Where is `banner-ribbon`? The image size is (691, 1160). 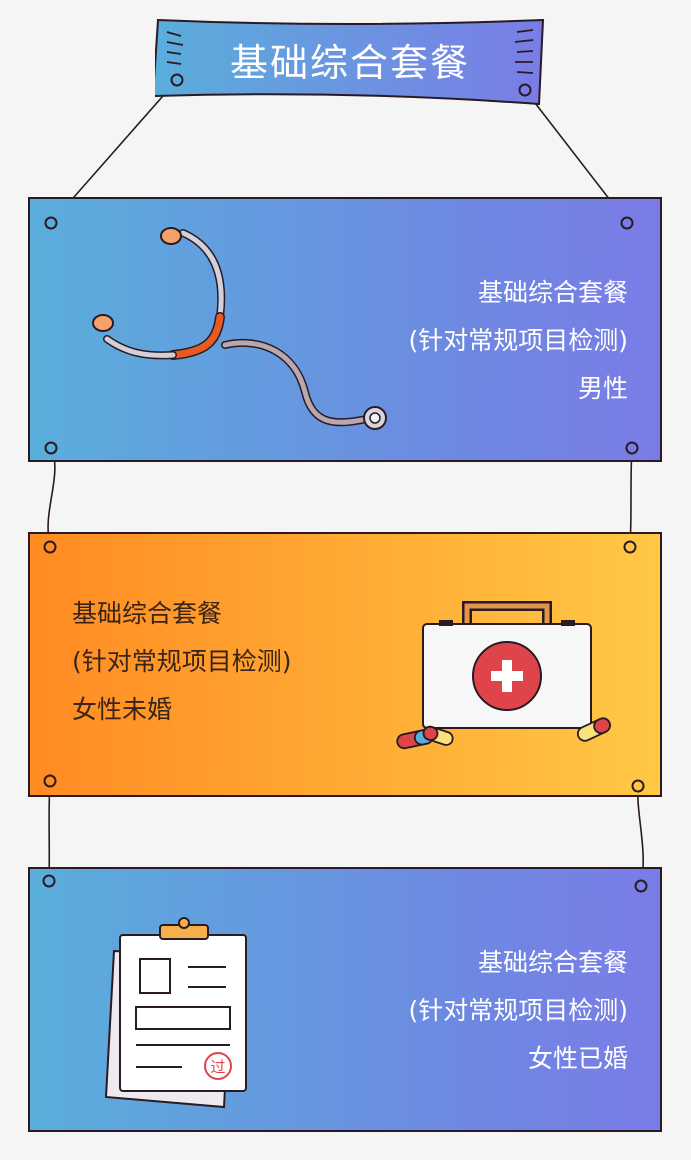 banner-ribbon is located at coordinates (350, 62).